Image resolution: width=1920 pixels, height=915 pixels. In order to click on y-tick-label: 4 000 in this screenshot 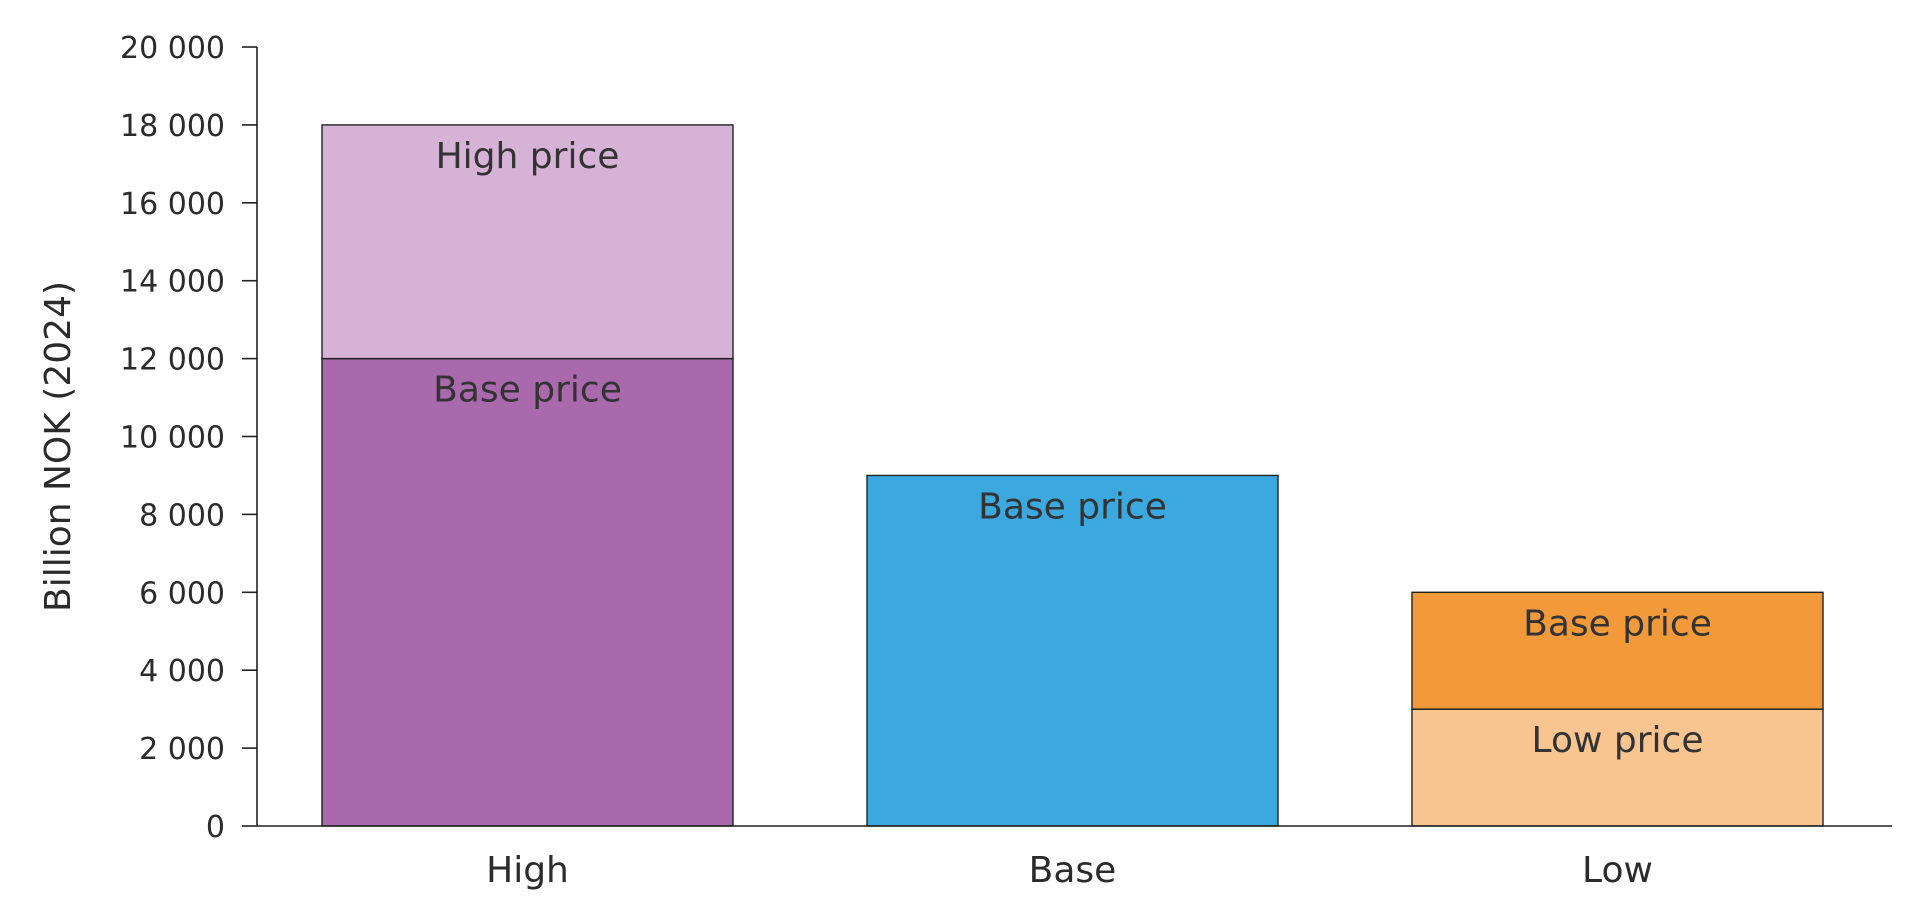, I will do `click(182, 671)`.